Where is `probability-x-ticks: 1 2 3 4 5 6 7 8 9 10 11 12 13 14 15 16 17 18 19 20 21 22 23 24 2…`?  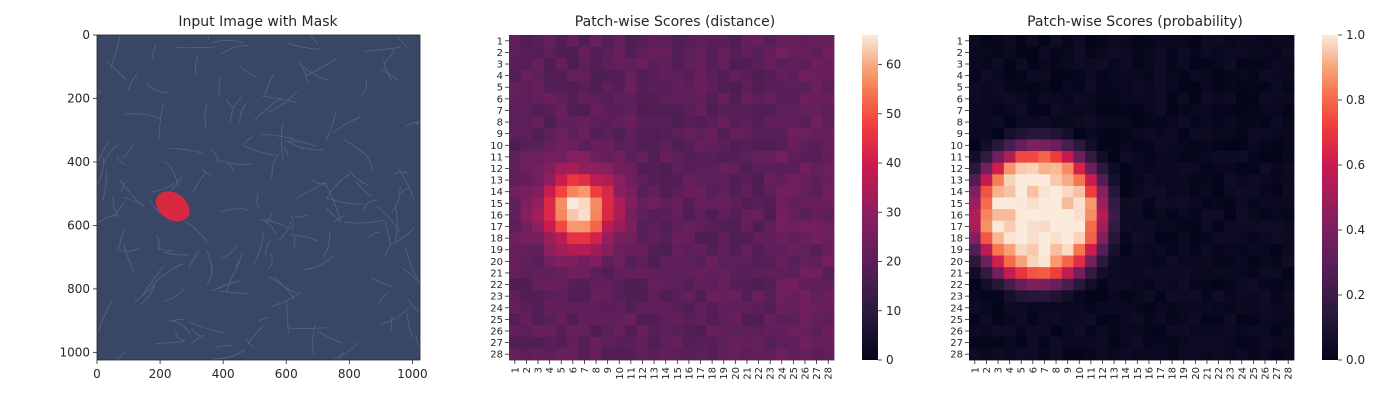
probability-x-ticks: 1 2 3 4 5 6 7 8 9 10 11 12 13 14 15 16 17 18 19 20 21 22 23 24 2… is located at coordinates (1132, 370).